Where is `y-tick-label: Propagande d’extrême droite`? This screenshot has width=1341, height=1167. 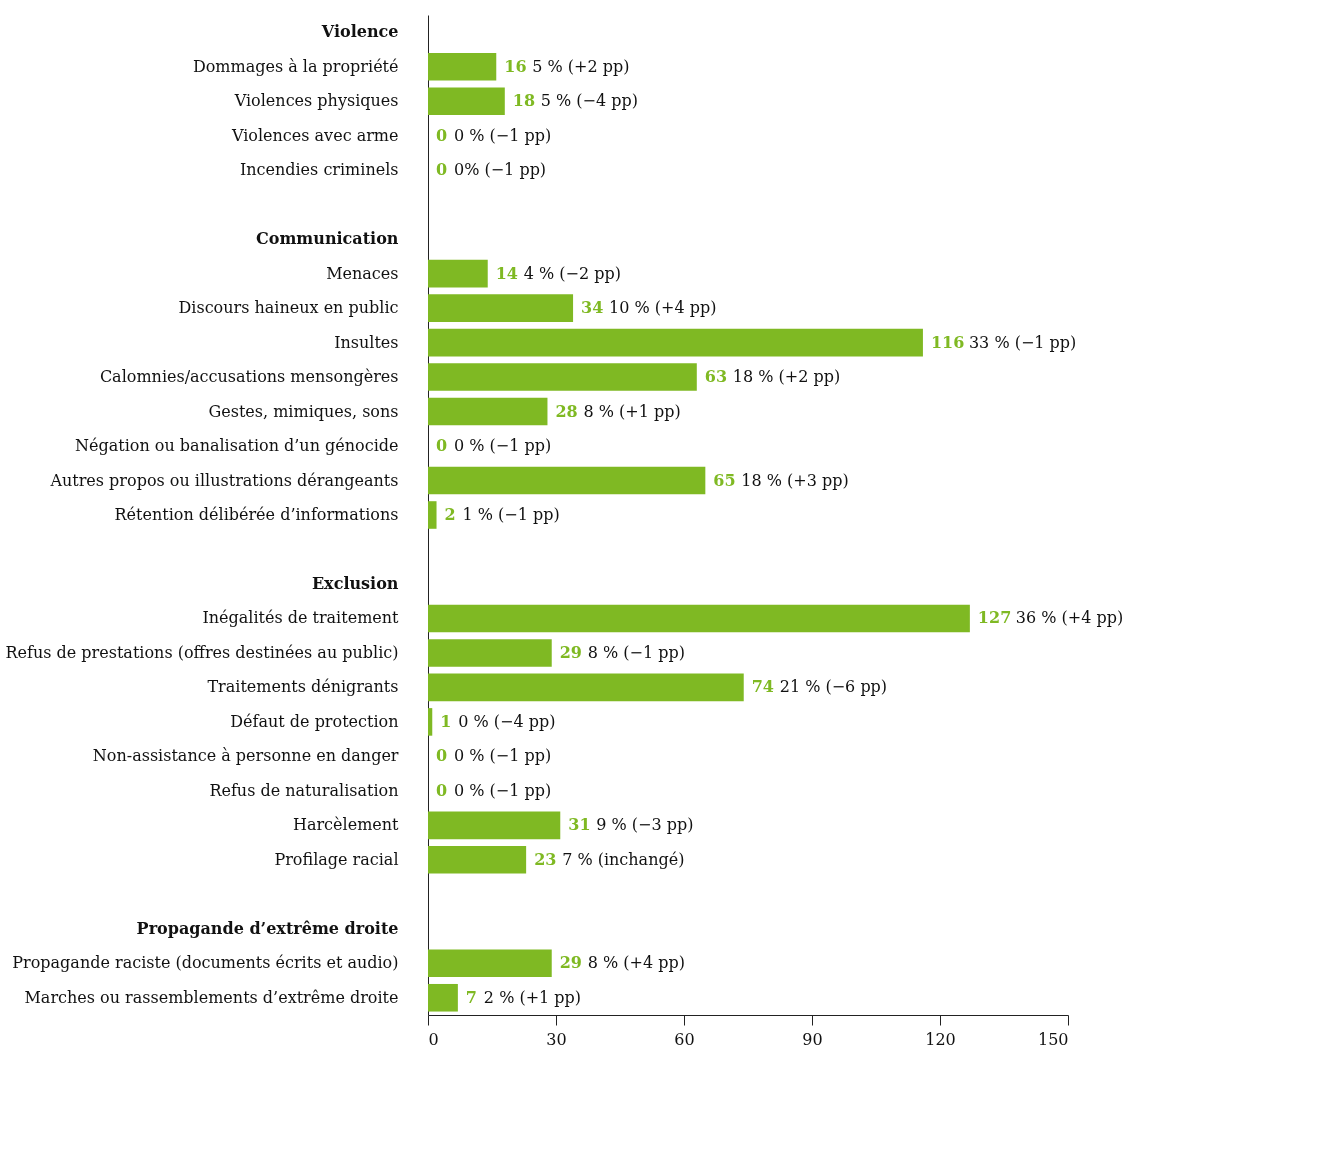 y-tick-label: Propagande d’extrême droite is located at coordinates (267, 928).